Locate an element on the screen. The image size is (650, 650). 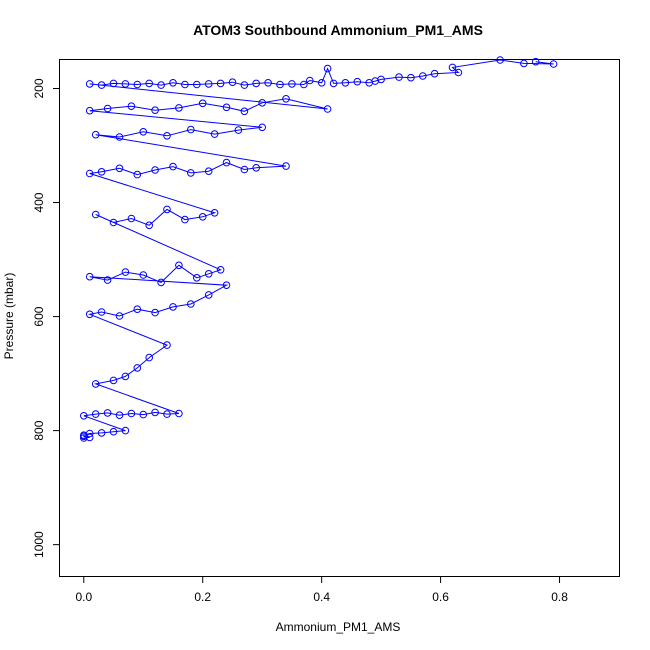
y-tick-label: 600 is located at coordinates (39, 316).